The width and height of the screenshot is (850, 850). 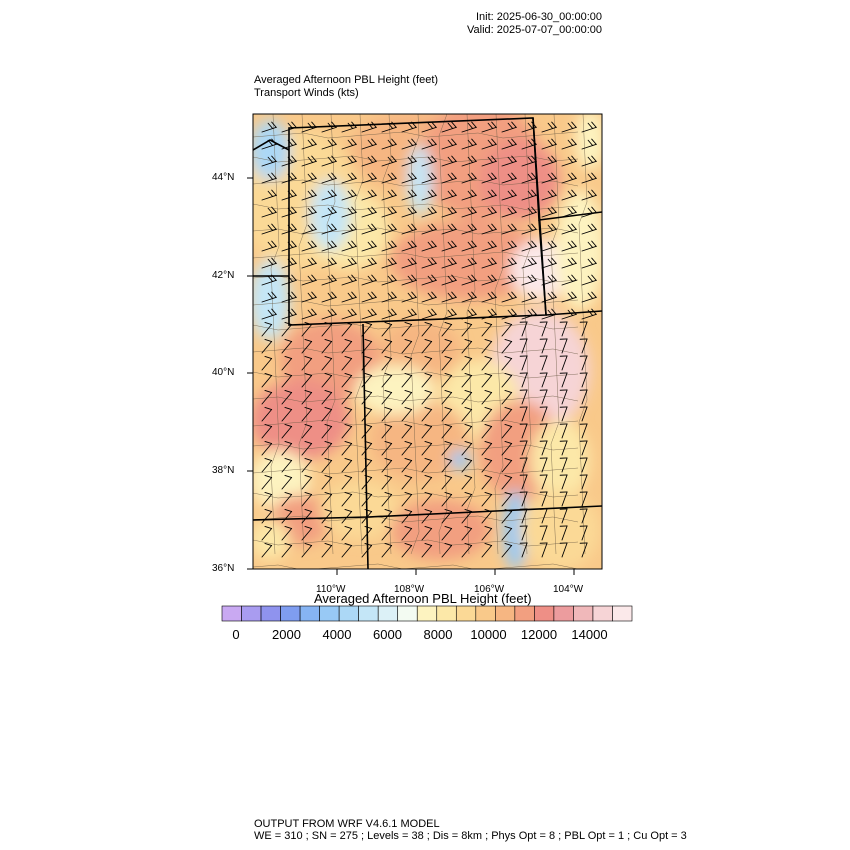 I want to click on colorbar-title: Averaged Afternoon PBL Height (feet), so click(x=423, y=598).